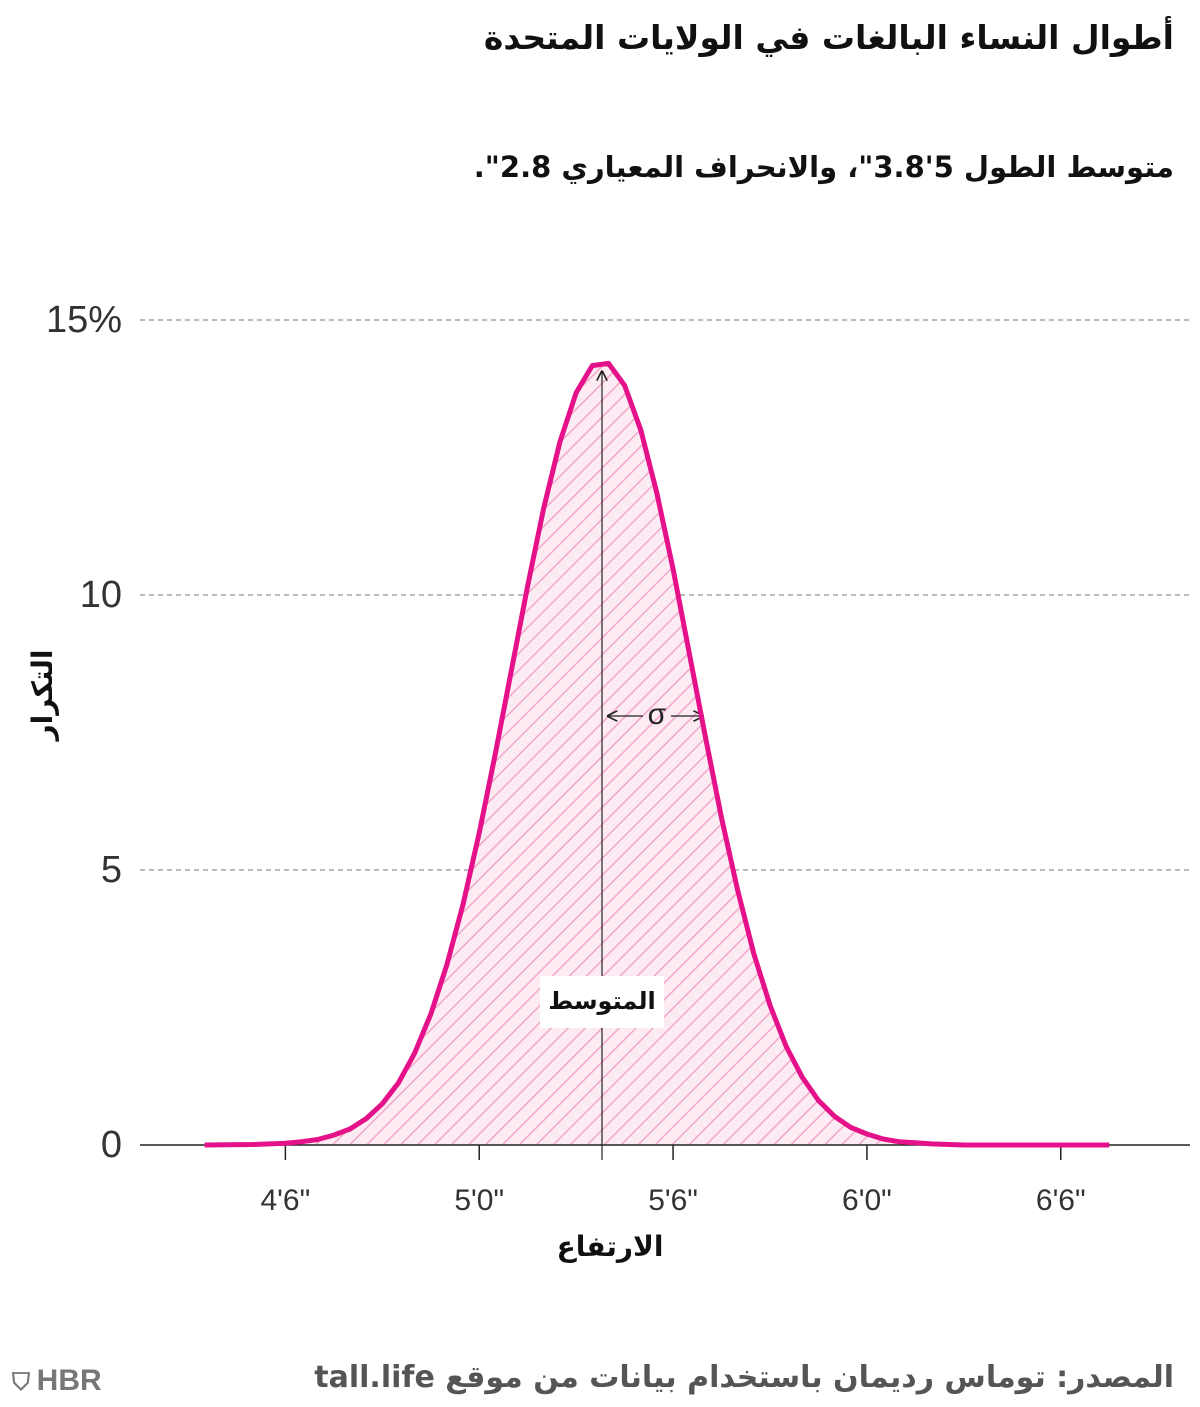 The image size is (1200, 1407). Describe the element at coordinates (1061, 1200) in the screenshot. I see `x-tick-label: 6'6"` at that location.